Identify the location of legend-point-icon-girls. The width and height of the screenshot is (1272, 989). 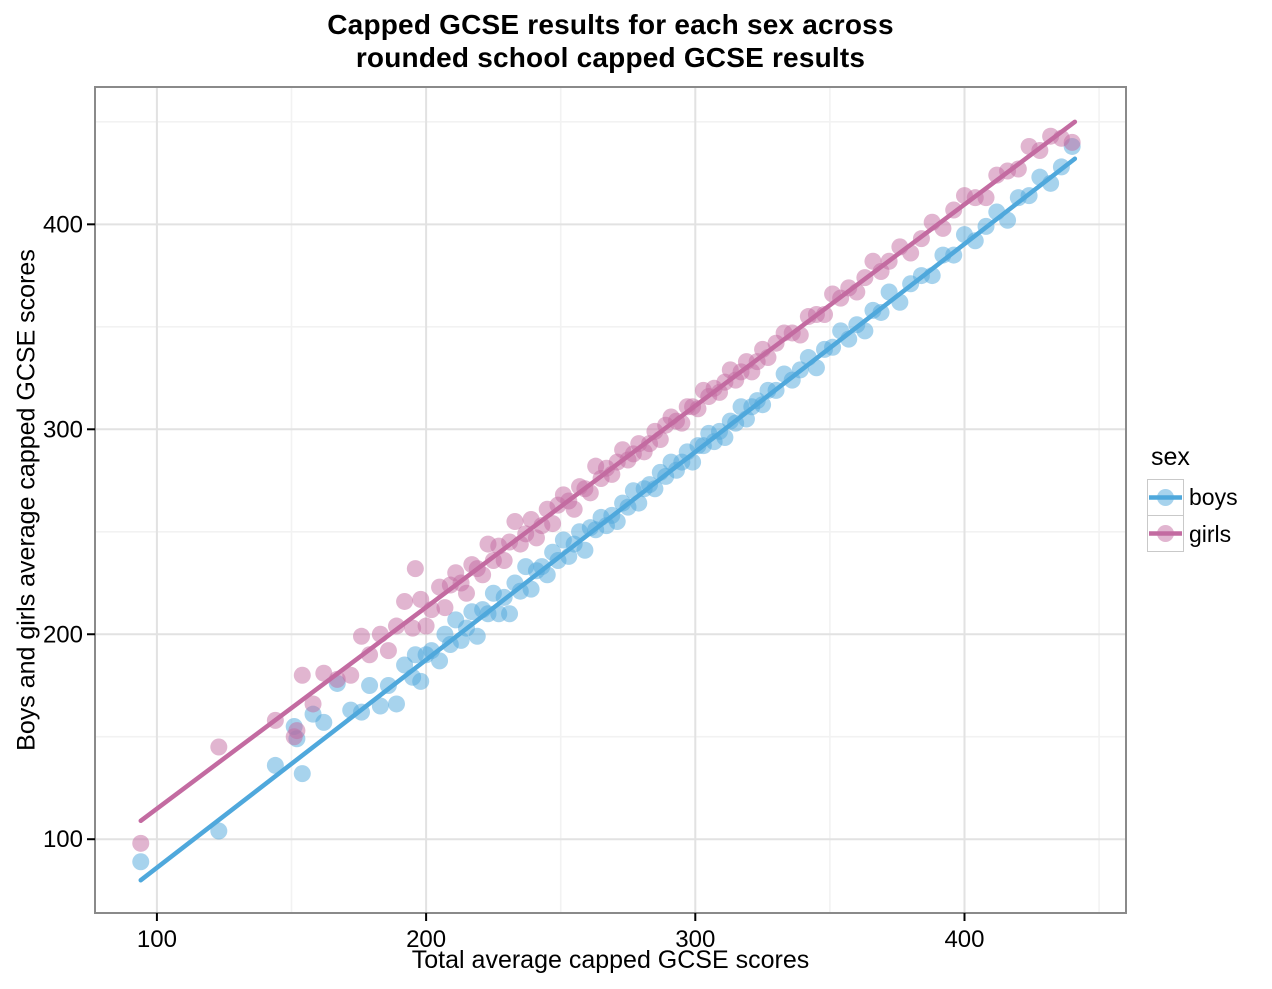
(1165, 533).